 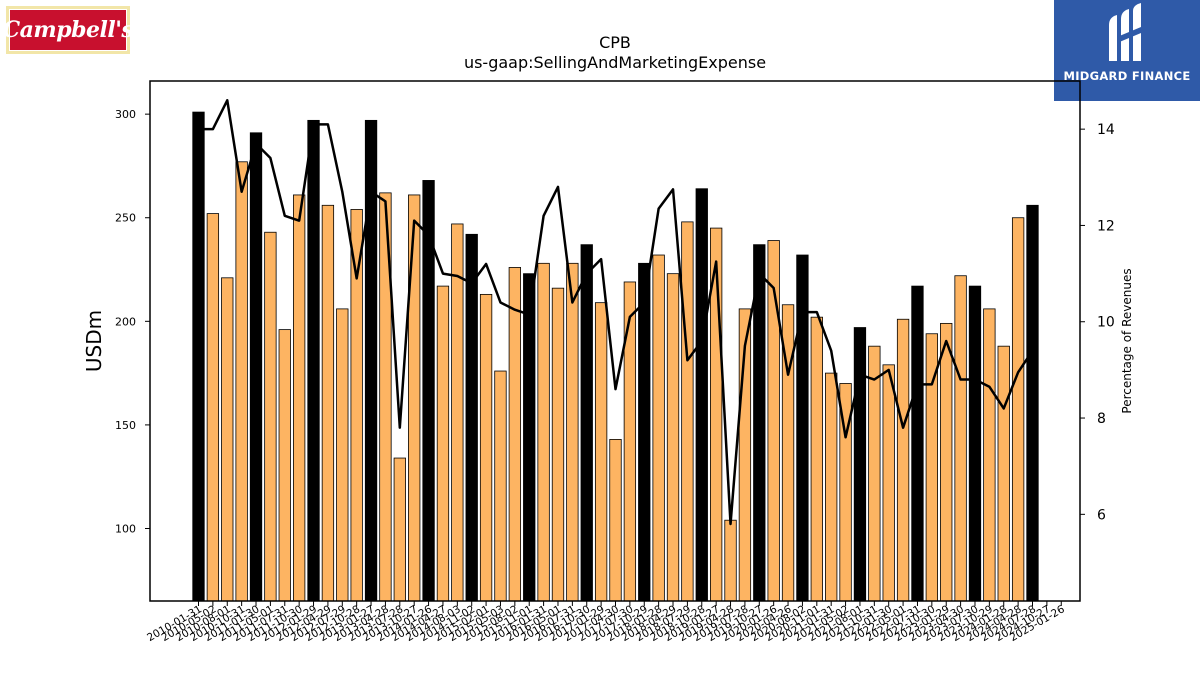 I want to click on y-tick-label-1: 150, so click(x=125, y=425).